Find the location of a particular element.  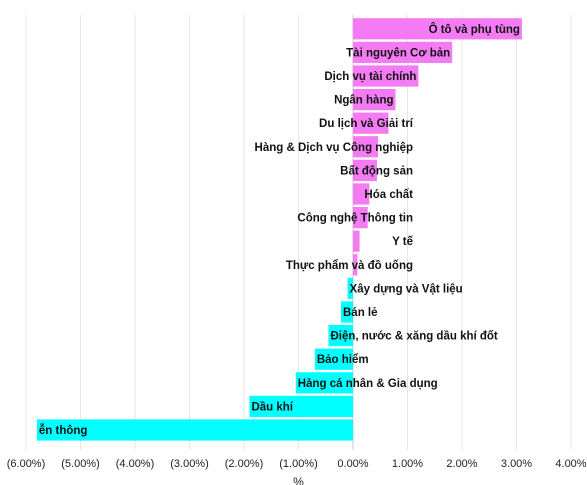

x-tick-label: (4.00%) is located at coordinates (135, 464).